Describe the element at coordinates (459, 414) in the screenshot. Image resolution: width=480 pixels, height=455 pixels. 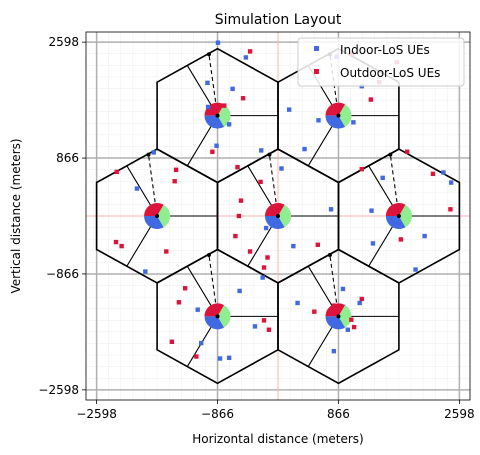
I see `x-tick-label: 2598` at that location.